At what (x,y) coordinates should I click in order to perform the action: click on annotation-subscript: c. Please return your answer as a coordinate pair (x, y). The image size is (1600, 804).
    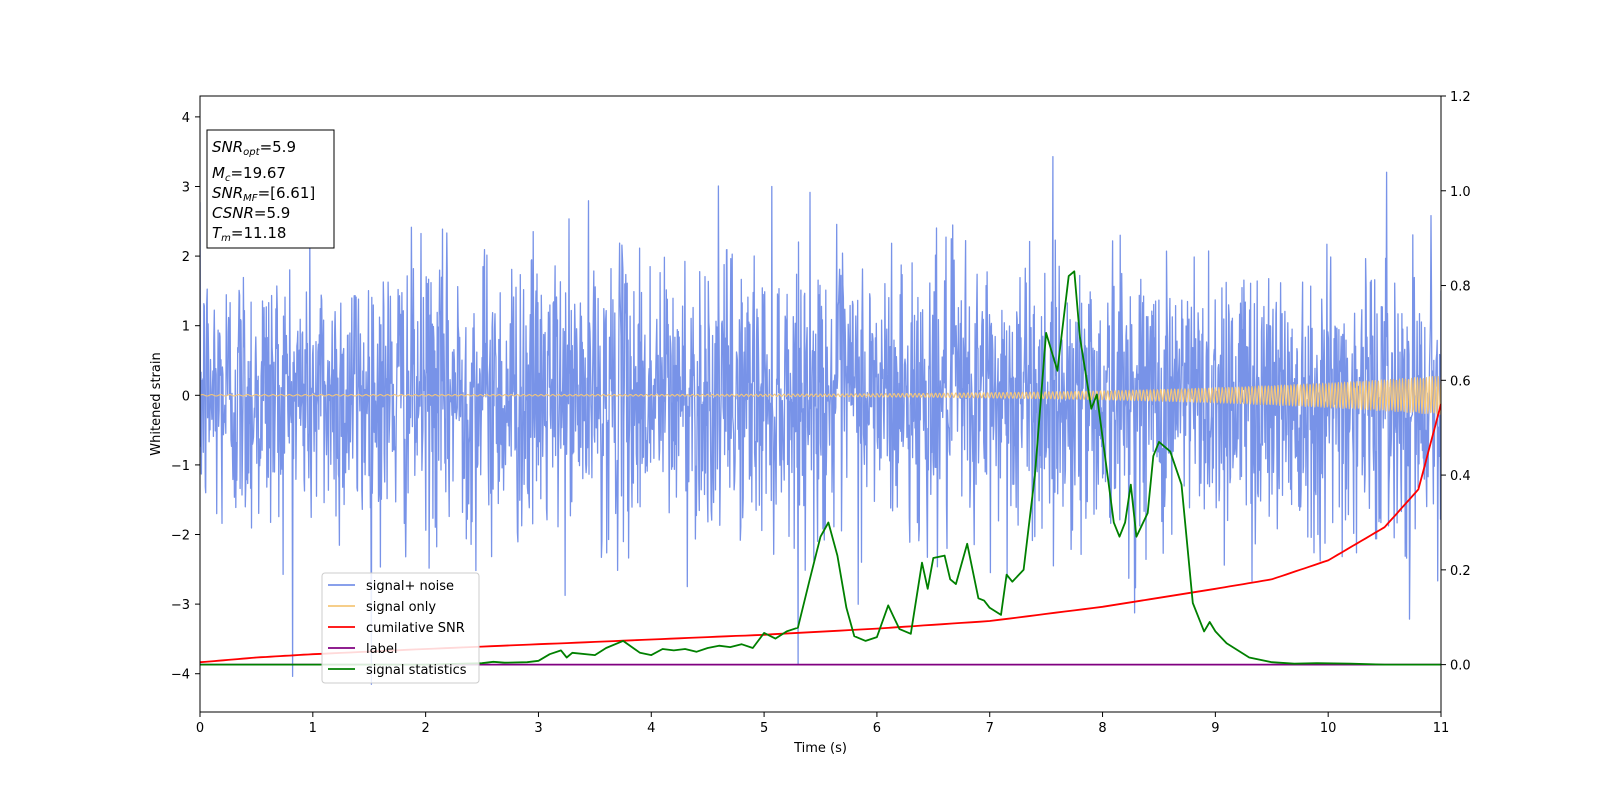
    Looking at the image, I should click on (228, 178).